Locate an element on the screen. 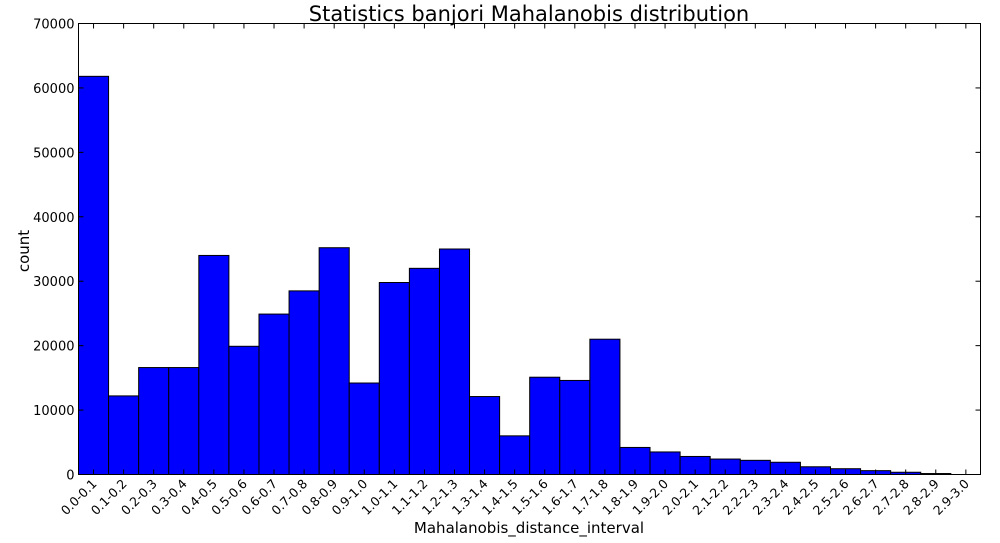 The height and width of the screenshot is (543, 1000). bar-0.8-0.9 is located at coordinates (334, 361).